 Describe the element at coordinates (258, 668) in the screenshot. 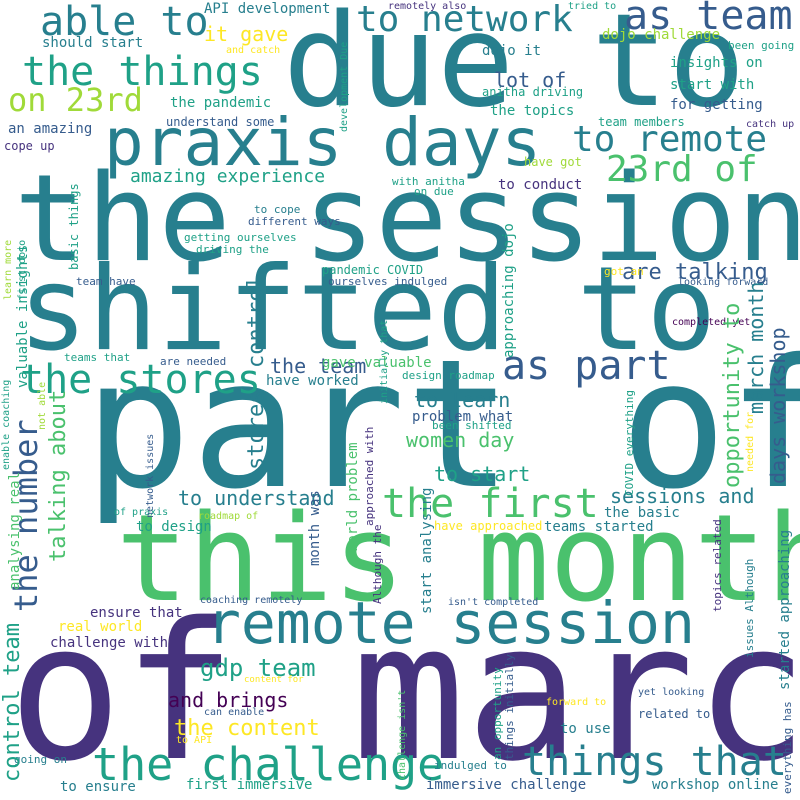

I see `word: gdp team` at that location.